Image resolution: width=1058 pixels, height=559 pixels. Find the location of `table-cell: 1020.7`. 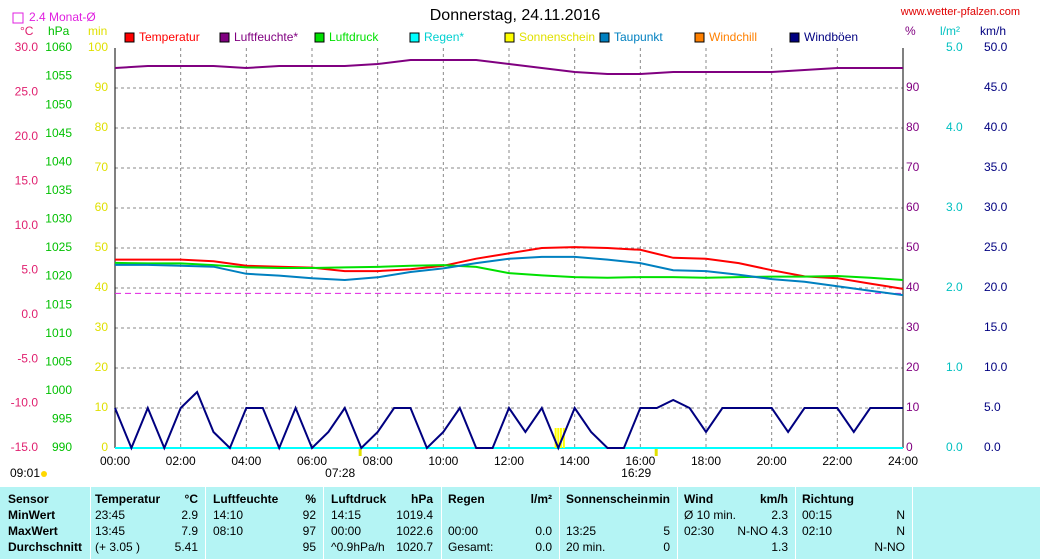

table-cell: 1020.7 is located at coordinates (414, 547).